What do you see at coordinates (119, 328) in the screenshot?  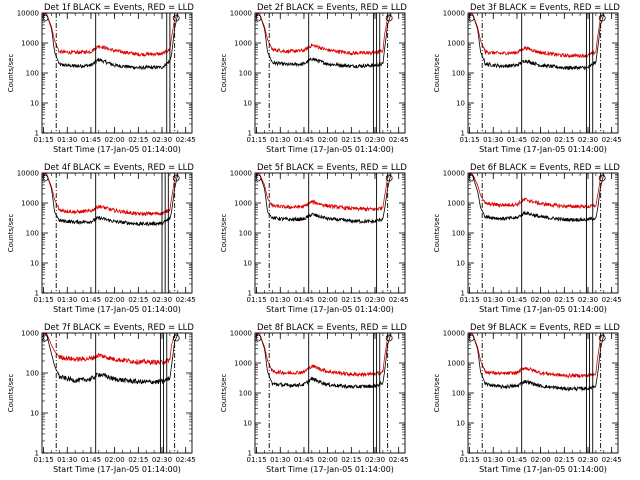 I see `panel-title: Det 7f BLACK = Events, RED = LLD` at bounding box center [119, 328].